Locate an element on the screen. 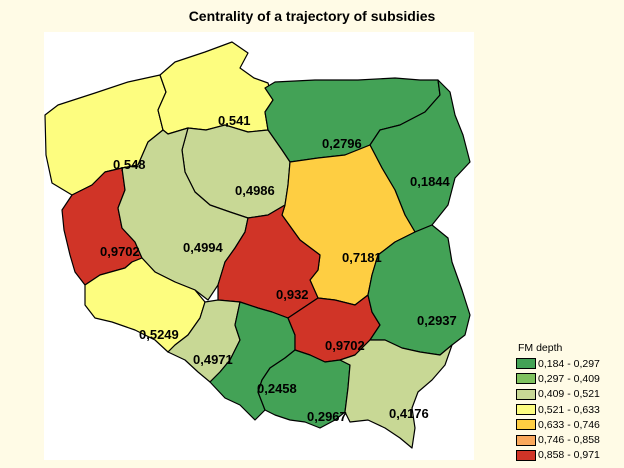 This screenshot has width=624, height=468. legend-item: 0,184 - 0,297 is located at coordinates (569, 363).